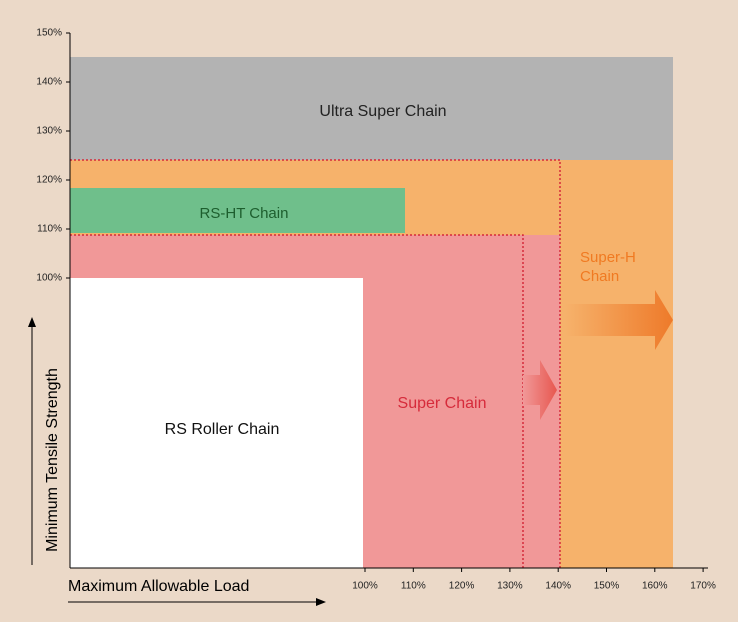  I want to click on region-label: Super Chain, so click(442, 403).